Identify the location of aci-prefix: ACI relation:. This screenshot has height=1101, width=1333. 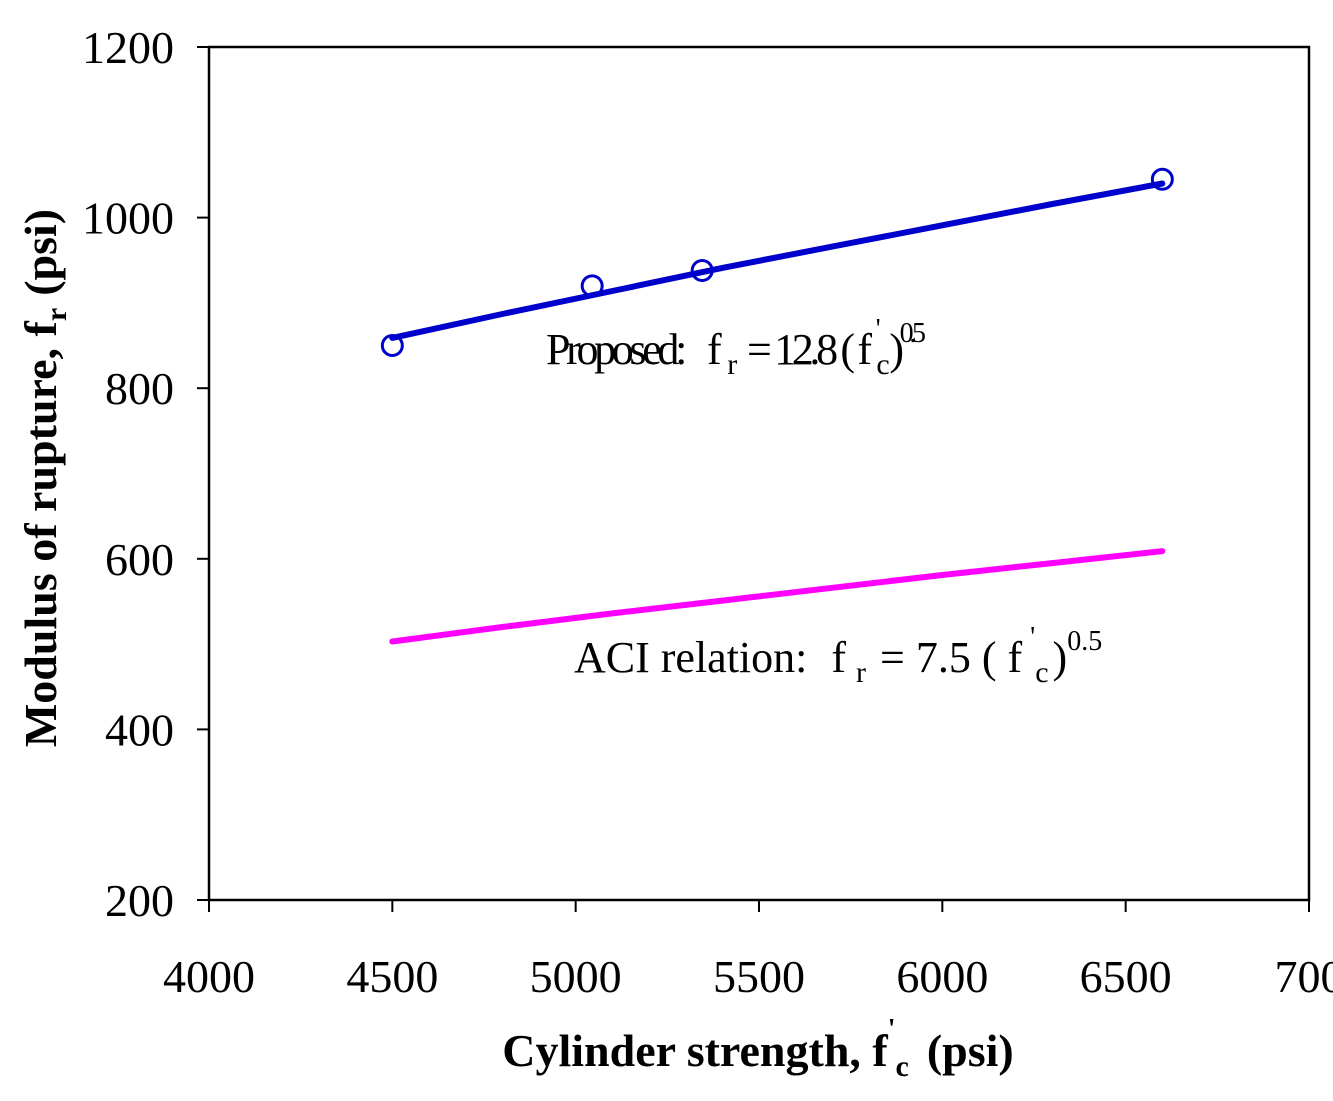
(690, 657).